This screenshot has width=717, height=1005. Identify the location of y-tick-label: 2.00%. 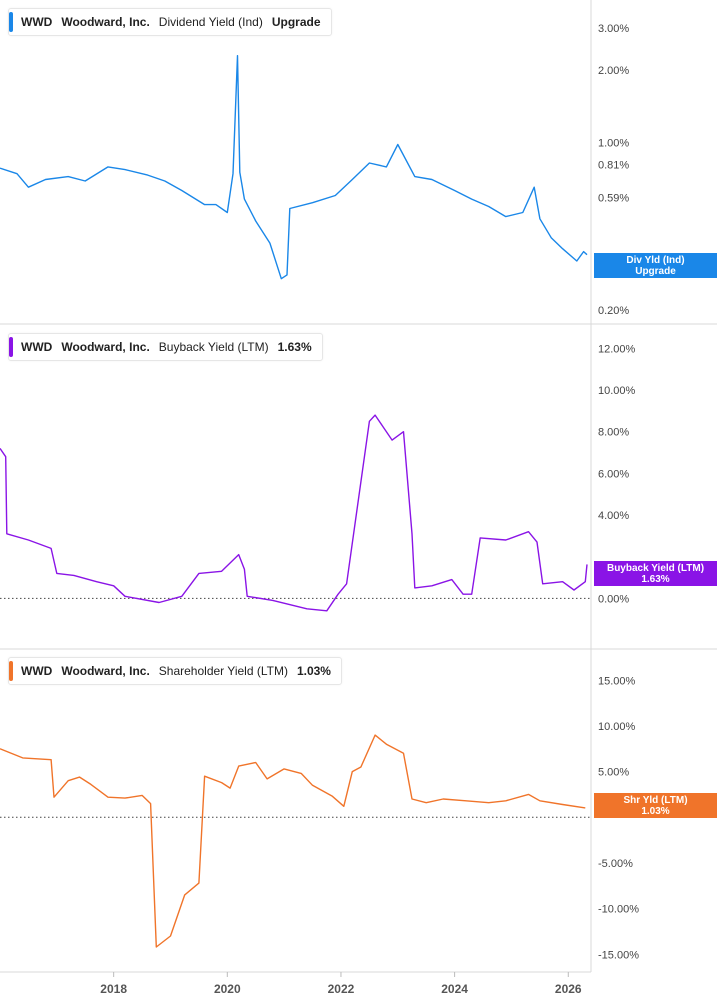
(613, 71).